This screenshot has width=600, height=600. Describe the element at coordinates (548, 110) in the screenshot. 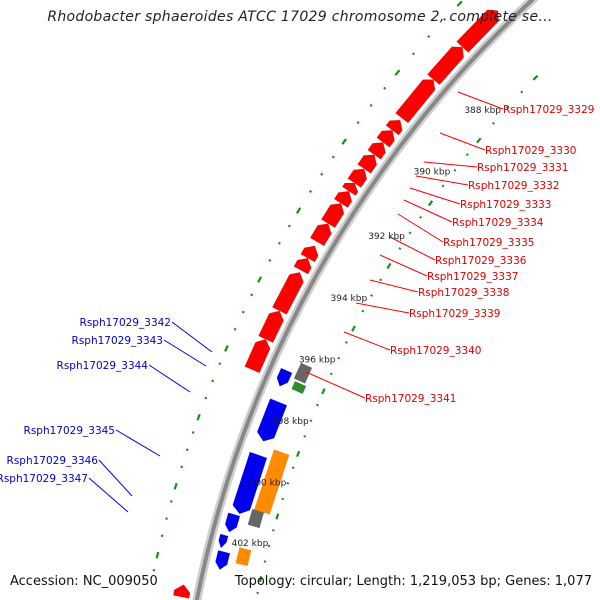

I see `gene-label-right: Rsph17029_3329` at that location.